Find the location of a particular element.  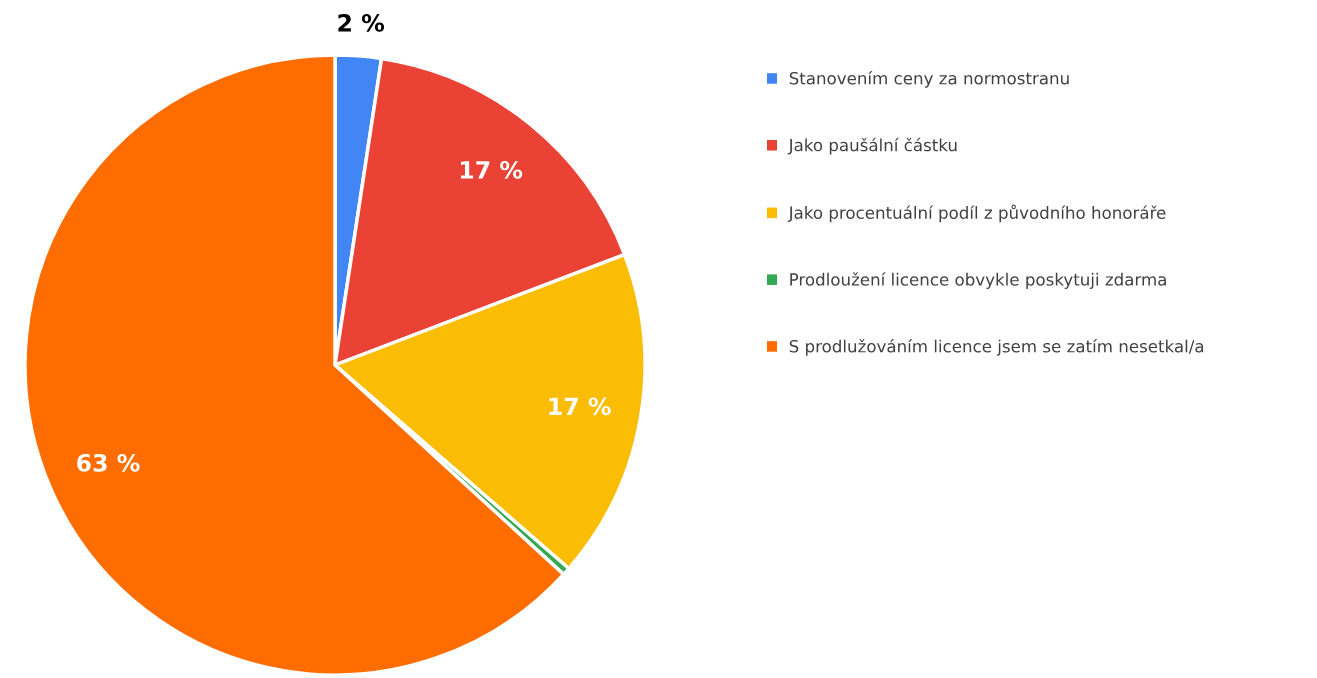

legend-label: S prodlužováním licence jsem se zatím nesetkal/a is located at coordinates (996, 347).